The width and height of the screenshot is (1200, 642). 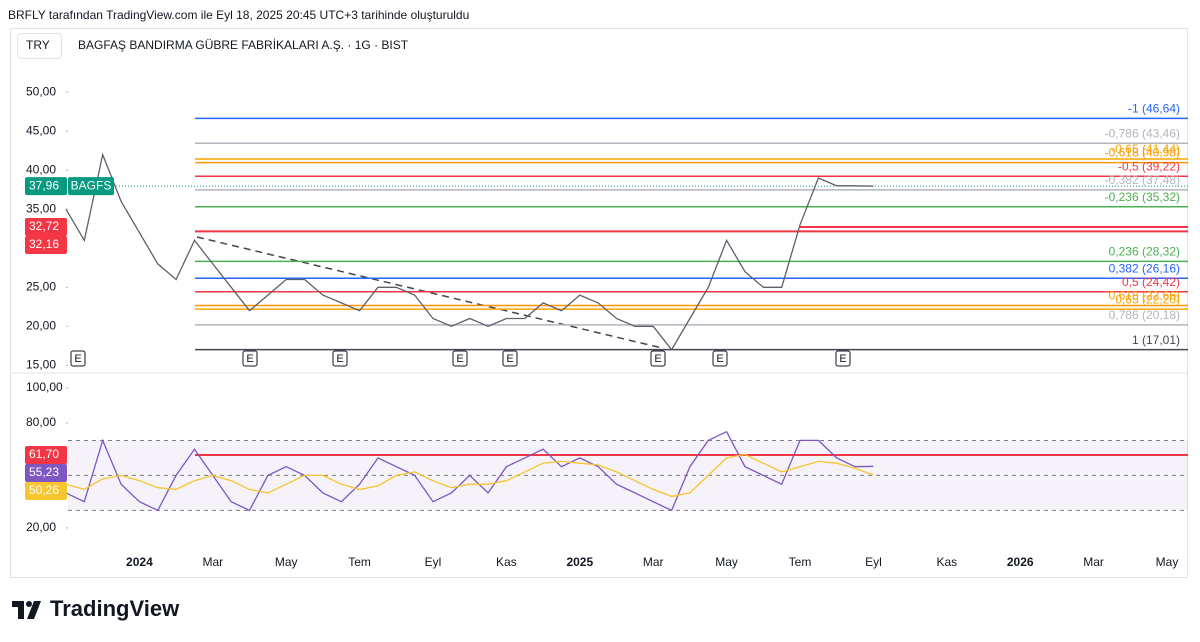 I want to click on y-tick-label: 80,00, so click(x=41, y=422).